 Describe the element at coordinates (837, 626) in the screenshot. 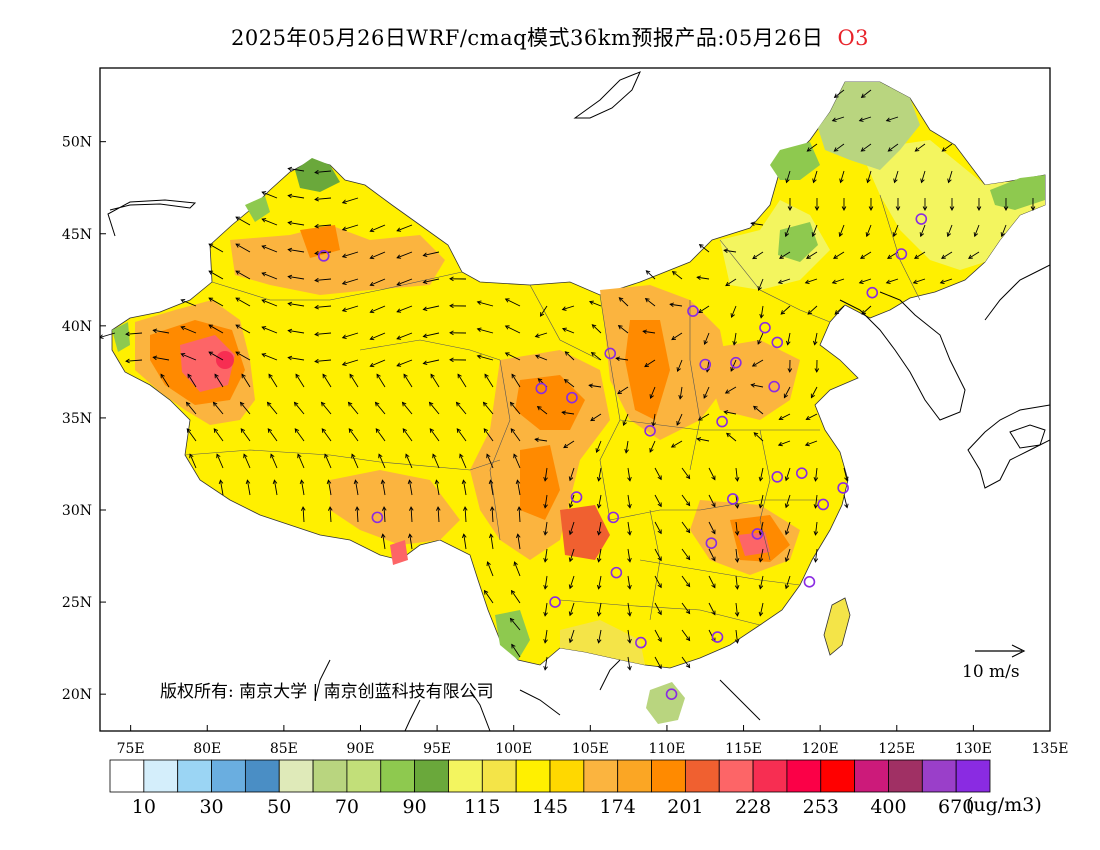

I see `taiwan-island` at that location.